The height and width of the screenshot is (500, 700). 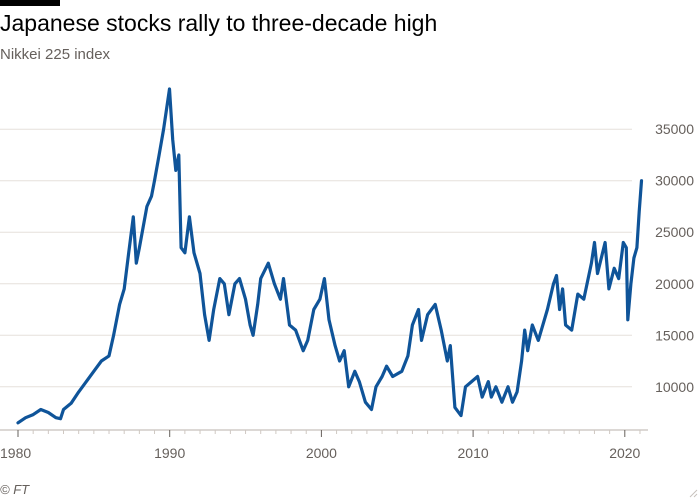 I want to click on x-axis: 1980 1990 2000 2010 2020, so click(x=324, y=445).